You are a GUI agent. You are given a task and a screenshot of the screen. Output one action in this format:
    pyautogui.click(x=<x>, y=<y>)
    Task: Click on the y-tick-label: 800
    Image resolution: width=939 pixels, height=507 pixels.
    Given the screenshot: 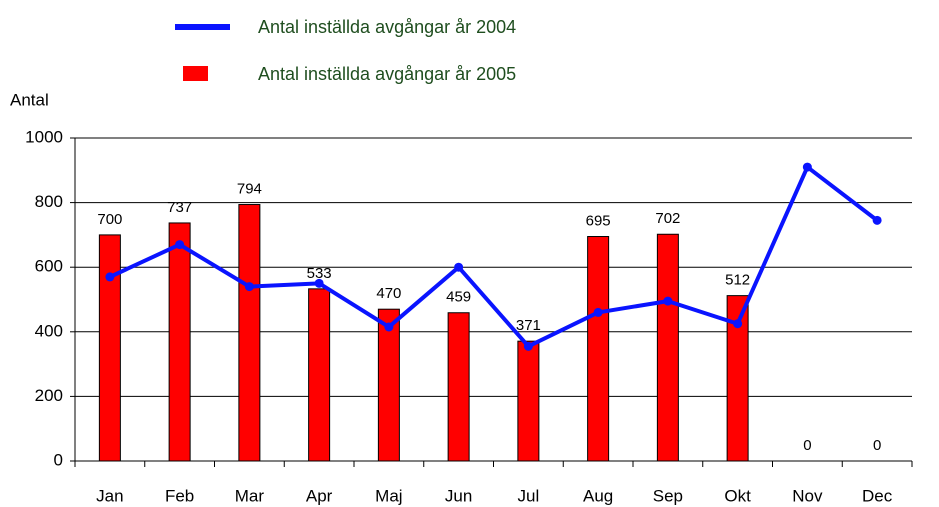 What is the action you would take?
    pyautogui.click(x=49, y=201)
    